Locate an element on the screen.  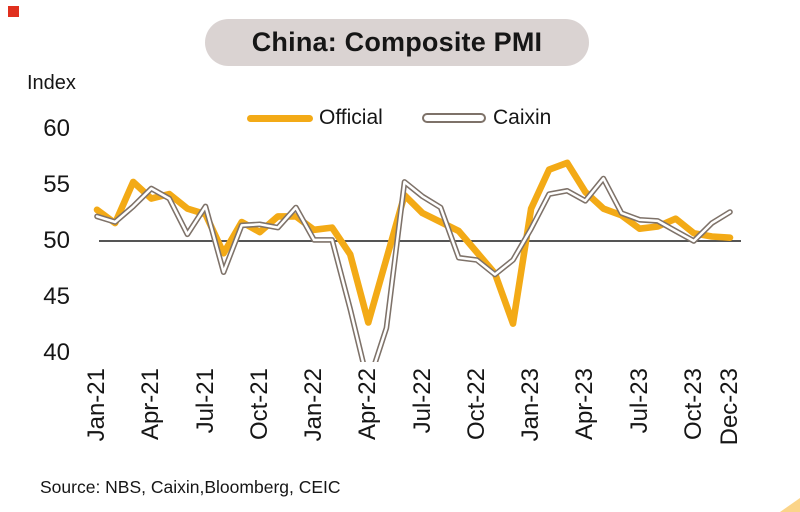
y-tick-label: 60 is located at coordinates (56, 129).